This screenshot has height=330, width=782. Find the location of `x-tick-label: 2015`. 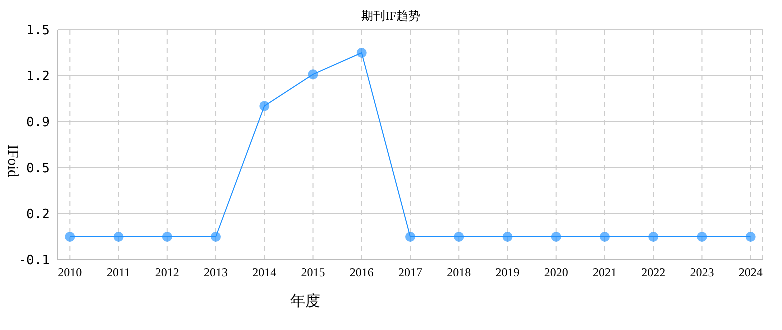

x-tick-label: 2015 is located at coordinates (313, 273).